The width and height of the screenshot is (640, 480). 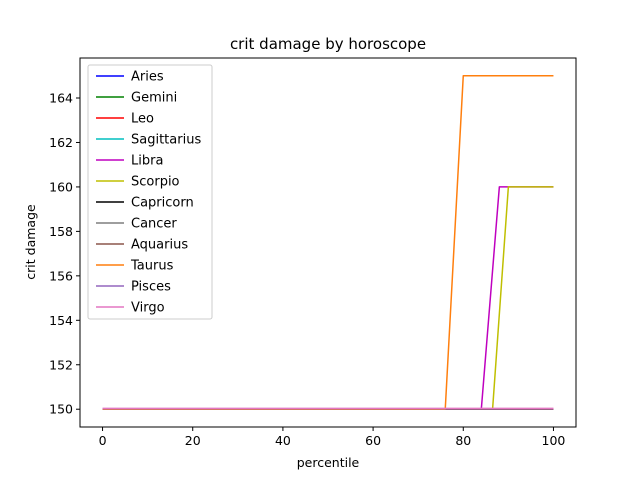 What do you see at coordinates (147, 161) in the screenshot?
I see `legend-label: Libra` at bounding box center [147, 161].